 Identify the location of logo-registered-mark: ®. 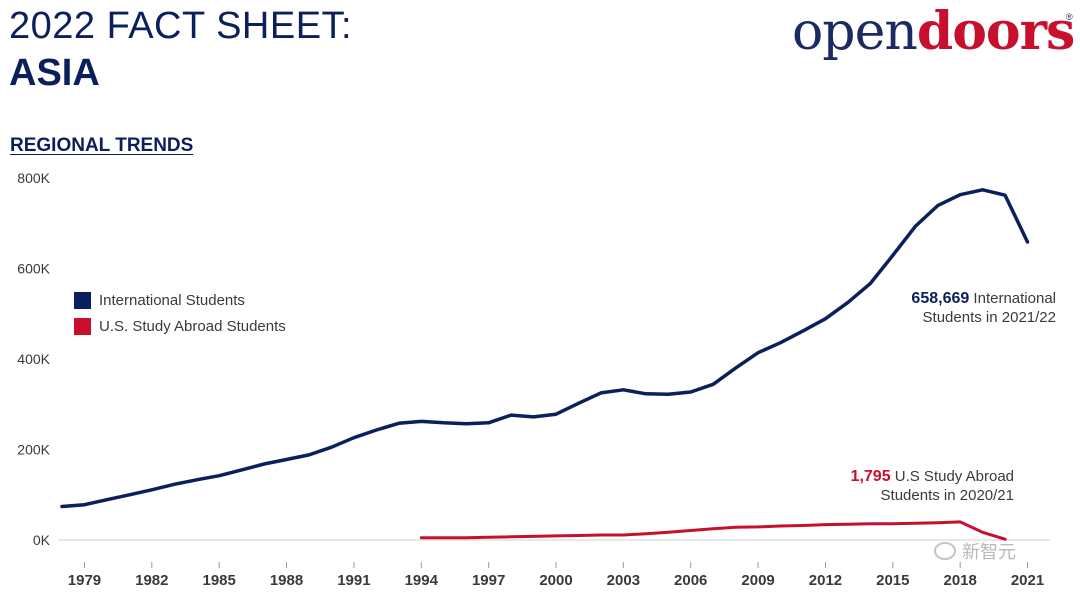
(1069, 17).